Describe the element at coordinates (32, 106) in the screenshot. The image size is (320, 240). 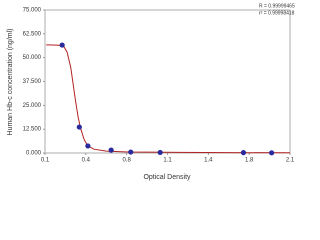
I see `y-tick-label: 25.000` at that location.